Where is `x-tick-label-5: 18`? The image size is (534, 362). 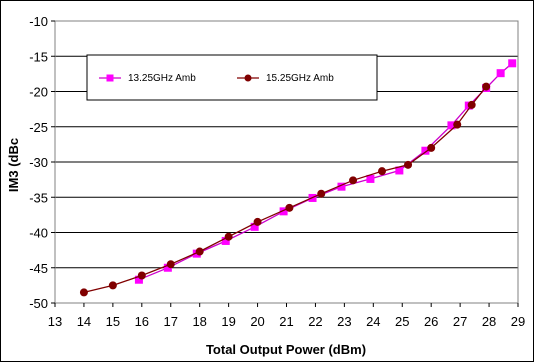 x-tick-label-5: 18 is located at coordinates (199, 321).